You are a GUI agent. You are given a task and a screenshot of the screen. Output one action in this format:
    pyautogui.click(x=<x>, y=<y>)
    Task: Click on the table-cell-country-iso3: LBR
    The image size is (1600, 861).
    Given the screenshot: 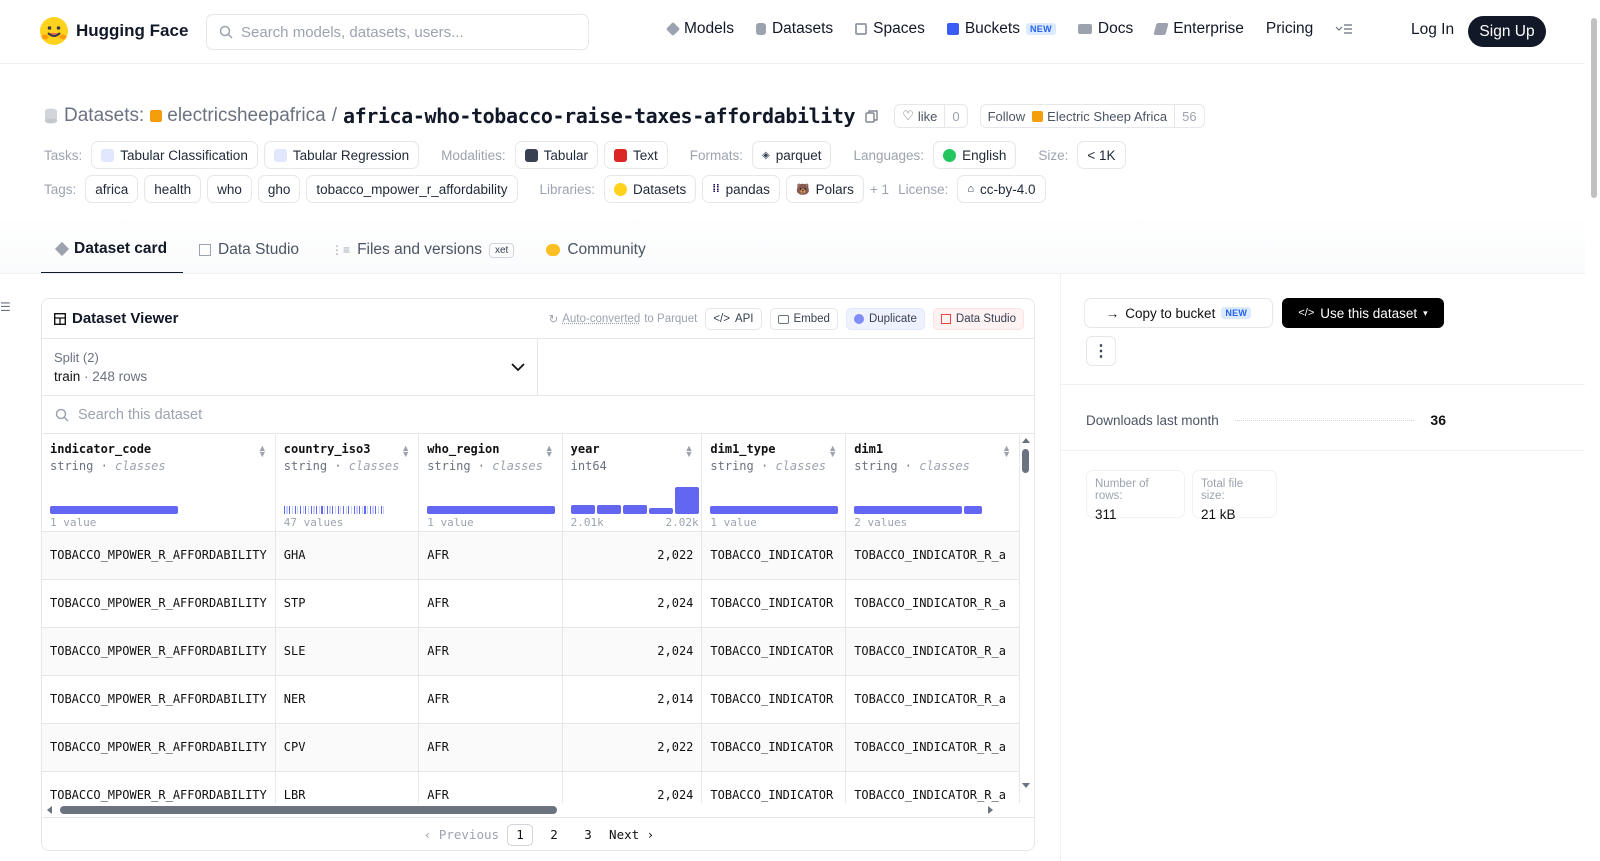 What is the action you would take?
    pyautogui.click(x=347, y=787)
    